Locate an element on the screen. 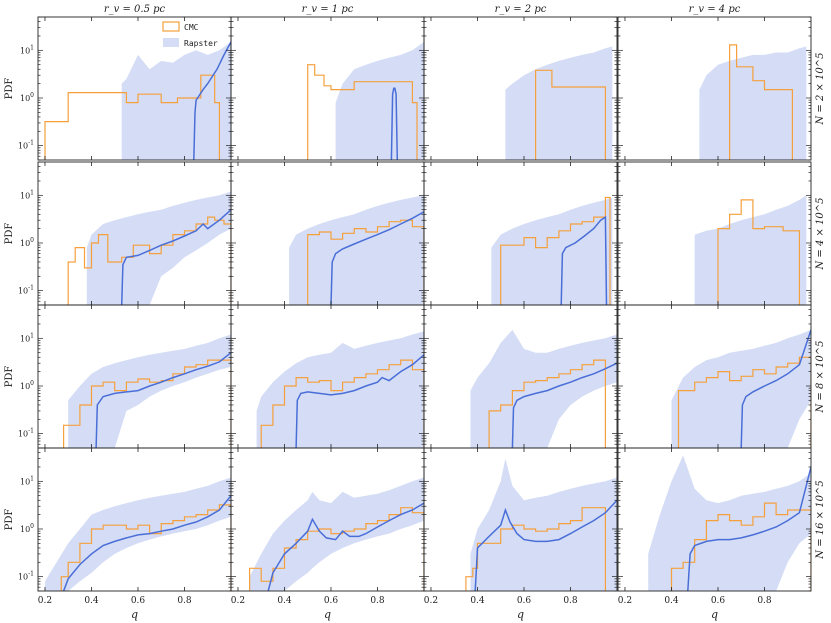 Image resolution: width=831 pixels, height=623 pixels. panel-r3-c1 is located at coordinates (327, 519).